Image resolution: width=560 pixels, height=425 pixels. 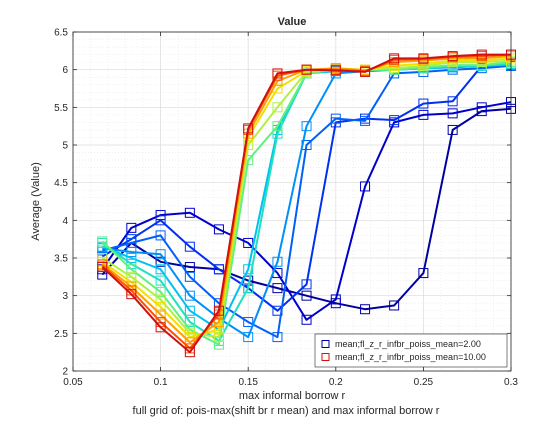 What do you see at coordinates (424, 382) in the screenshot?
I see `x-tick-label: 0.25` at bounding box center [424, 382].